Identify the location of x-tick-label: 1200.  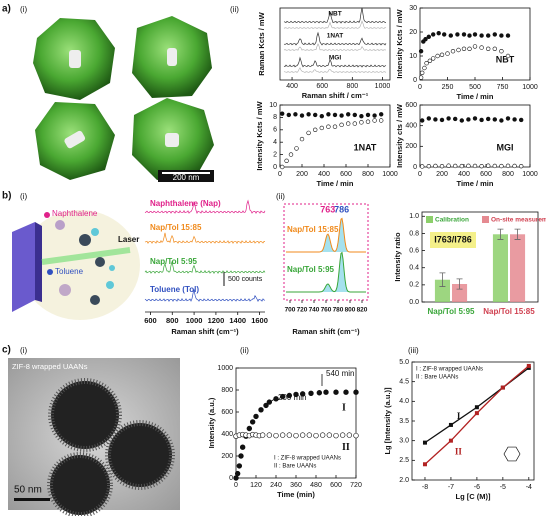
(216, 320).